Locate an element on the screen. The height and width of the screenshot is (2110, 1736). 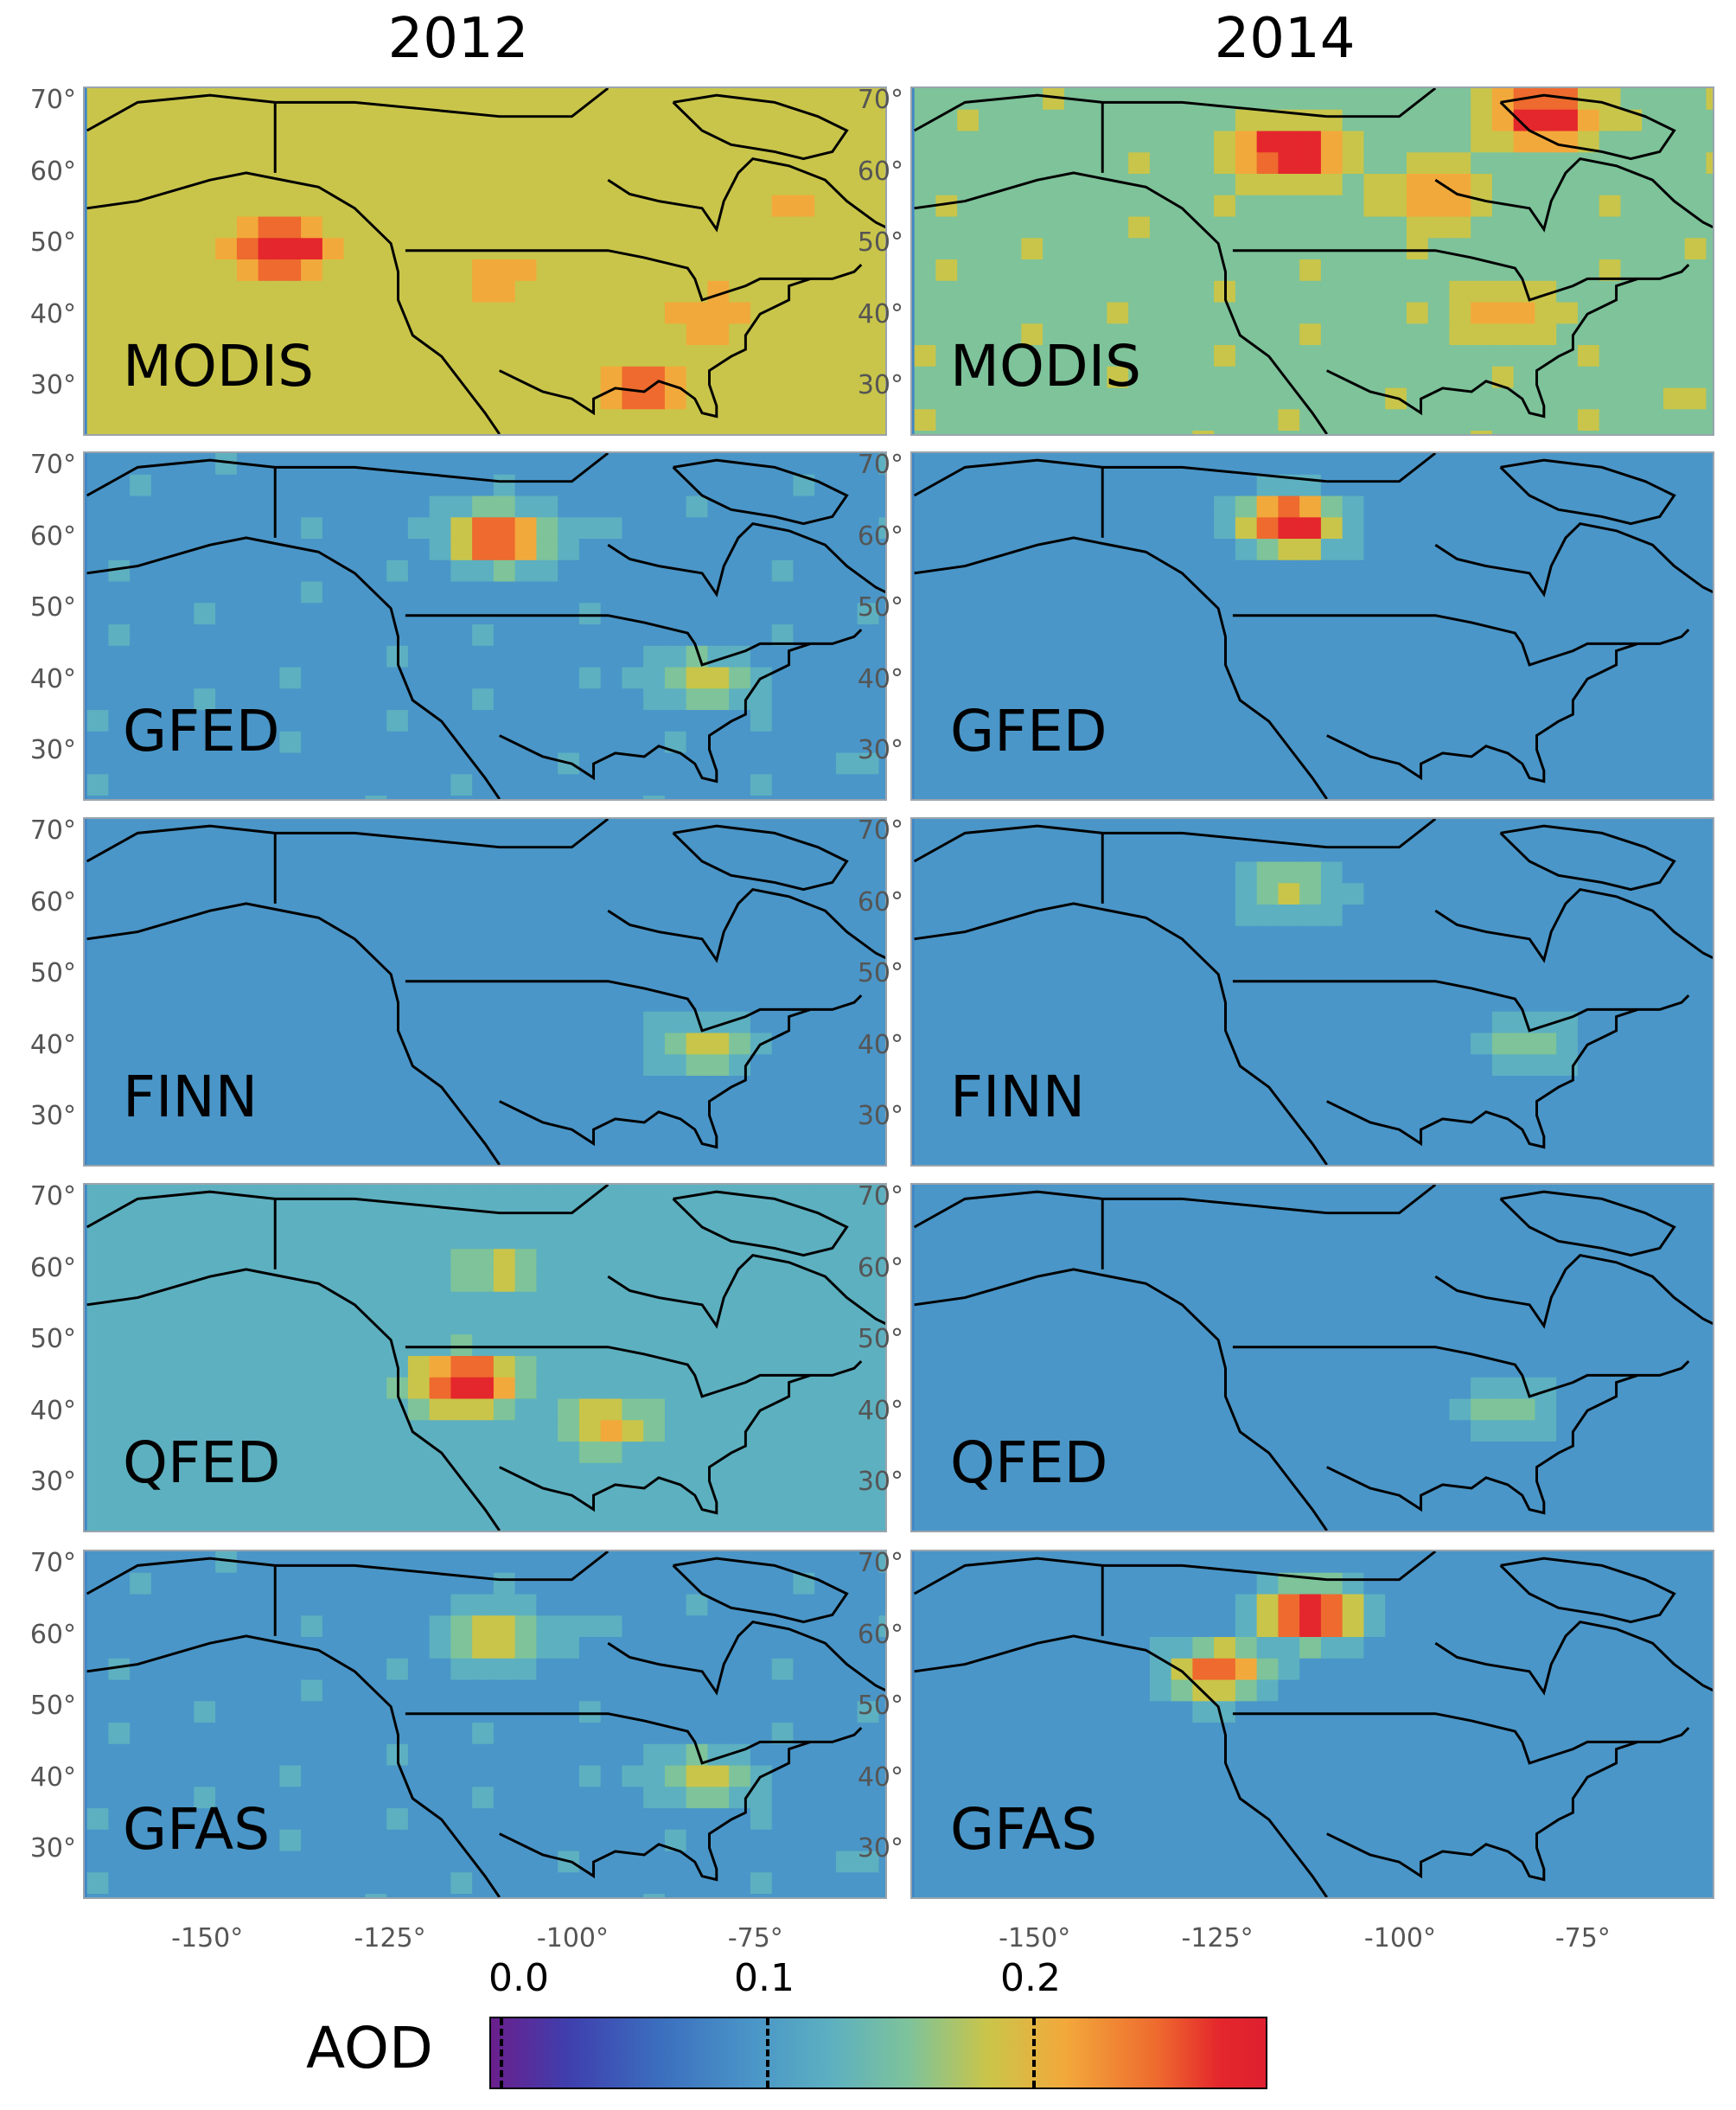
coastline is located at coordinates (1175, 841).